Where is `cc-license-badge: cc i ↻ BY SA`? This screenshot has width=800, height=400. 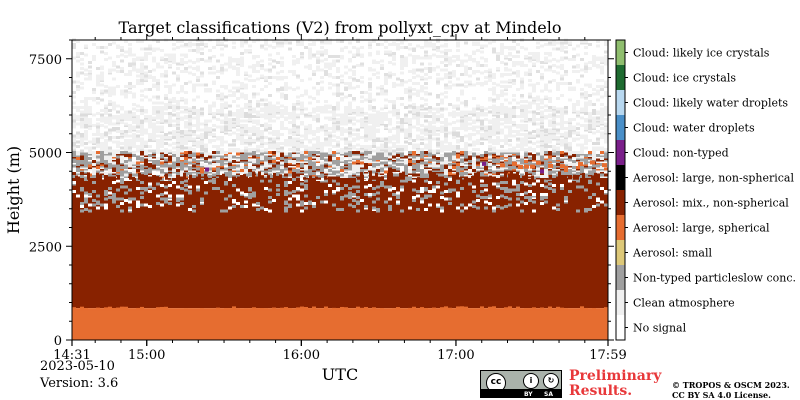
cc-license-badge: cc i ↻ BY SA is located at coordinates (521, 384).